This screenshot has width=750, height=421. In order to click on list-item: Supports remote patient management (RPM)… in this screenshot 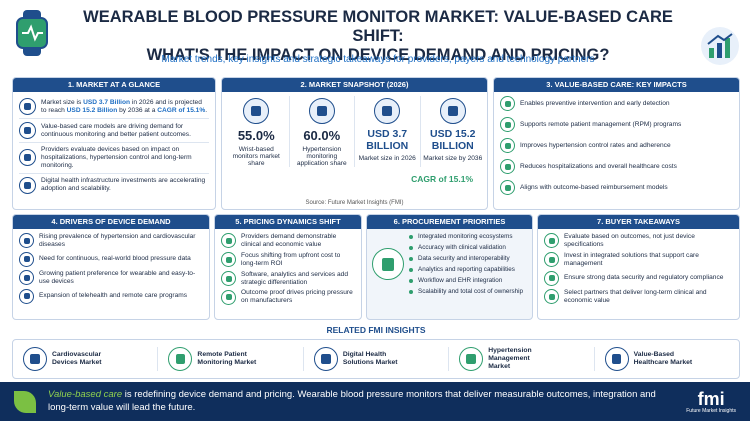, I will do `click(616, 124)`.